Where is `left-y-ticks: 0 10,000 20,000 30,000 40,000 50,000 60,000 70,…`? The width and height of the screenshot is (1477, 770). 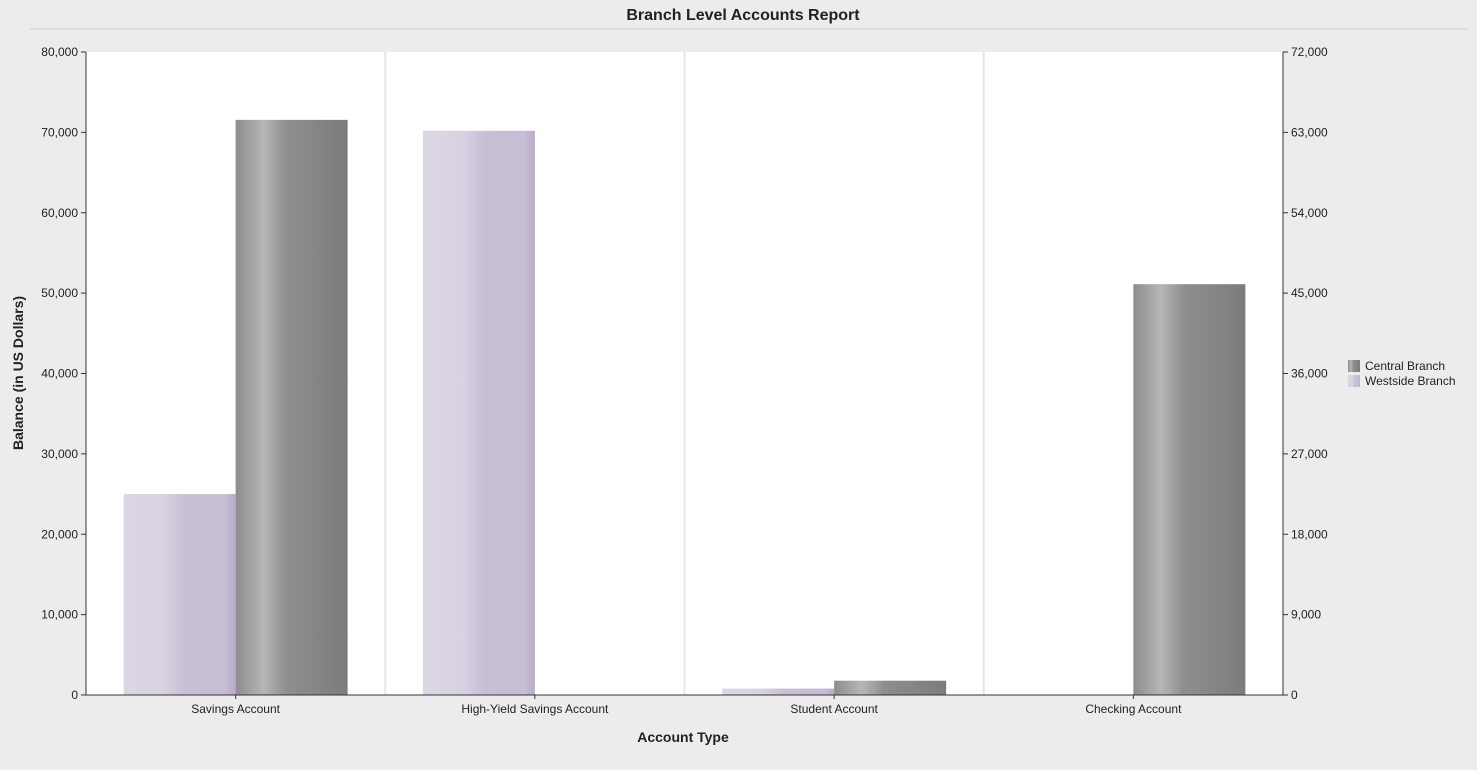
left-y-ticks: 0 10,000 20,000 30,000 40,000 50,000 60,000 70,… is located at coordinates (63, 373).